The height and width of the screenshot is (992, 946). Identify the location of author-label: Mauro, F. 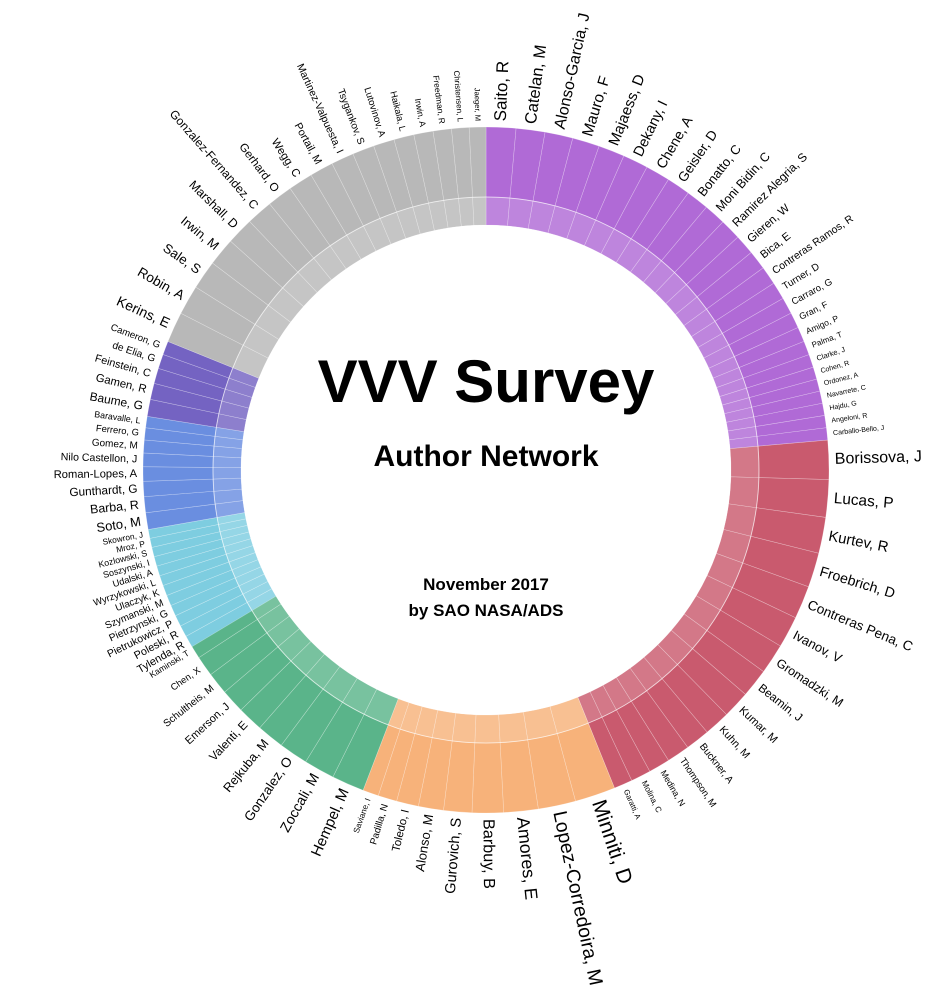
(596, 106).